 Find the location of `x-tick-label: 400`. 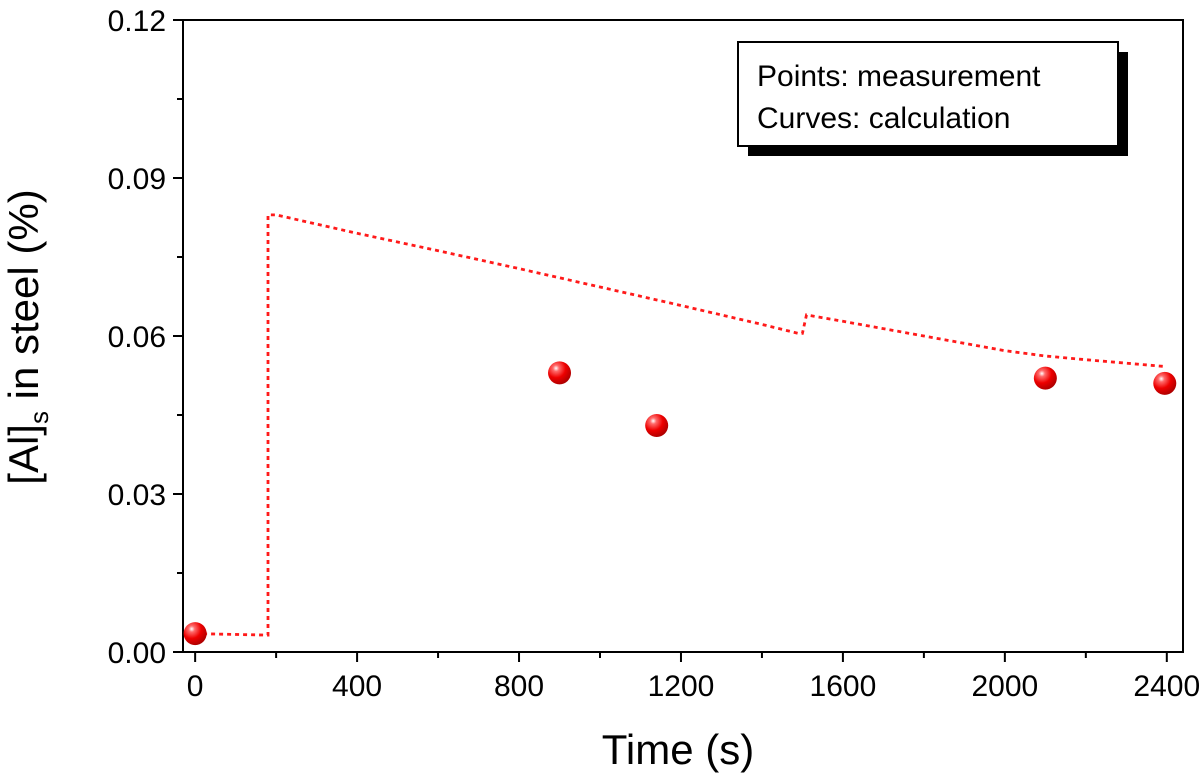

x-tick-label: 400 is located at coordinates (357, 686).